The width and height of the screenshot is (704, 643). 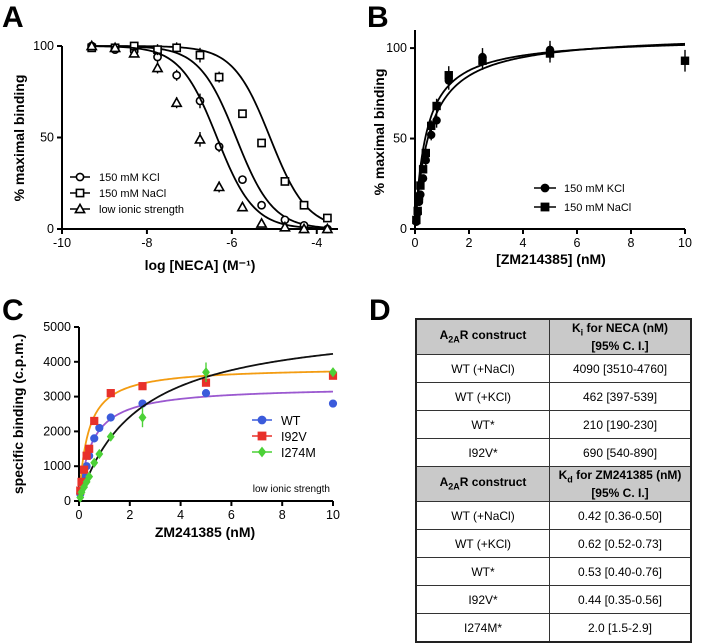 I want to click on x-tick-label: 10, so click(x=333, y=515).